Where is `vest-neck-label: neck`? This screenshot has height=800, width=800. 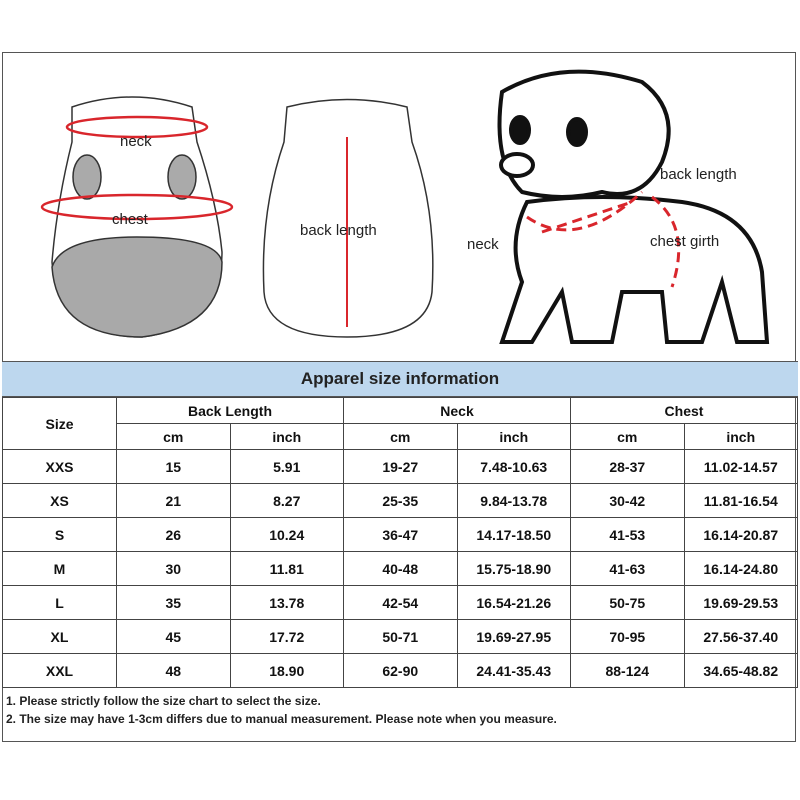
vest-neck-label: neck is located at coordinates (136, 141).